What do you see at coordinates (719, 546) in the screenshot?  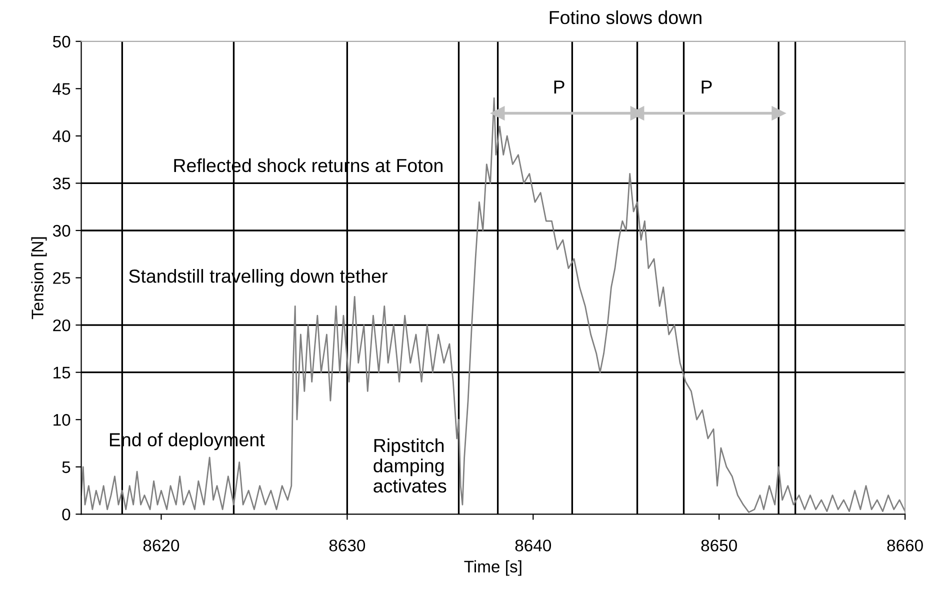 I see `x-tick-label: 8650` at bounding box center [719, 546].